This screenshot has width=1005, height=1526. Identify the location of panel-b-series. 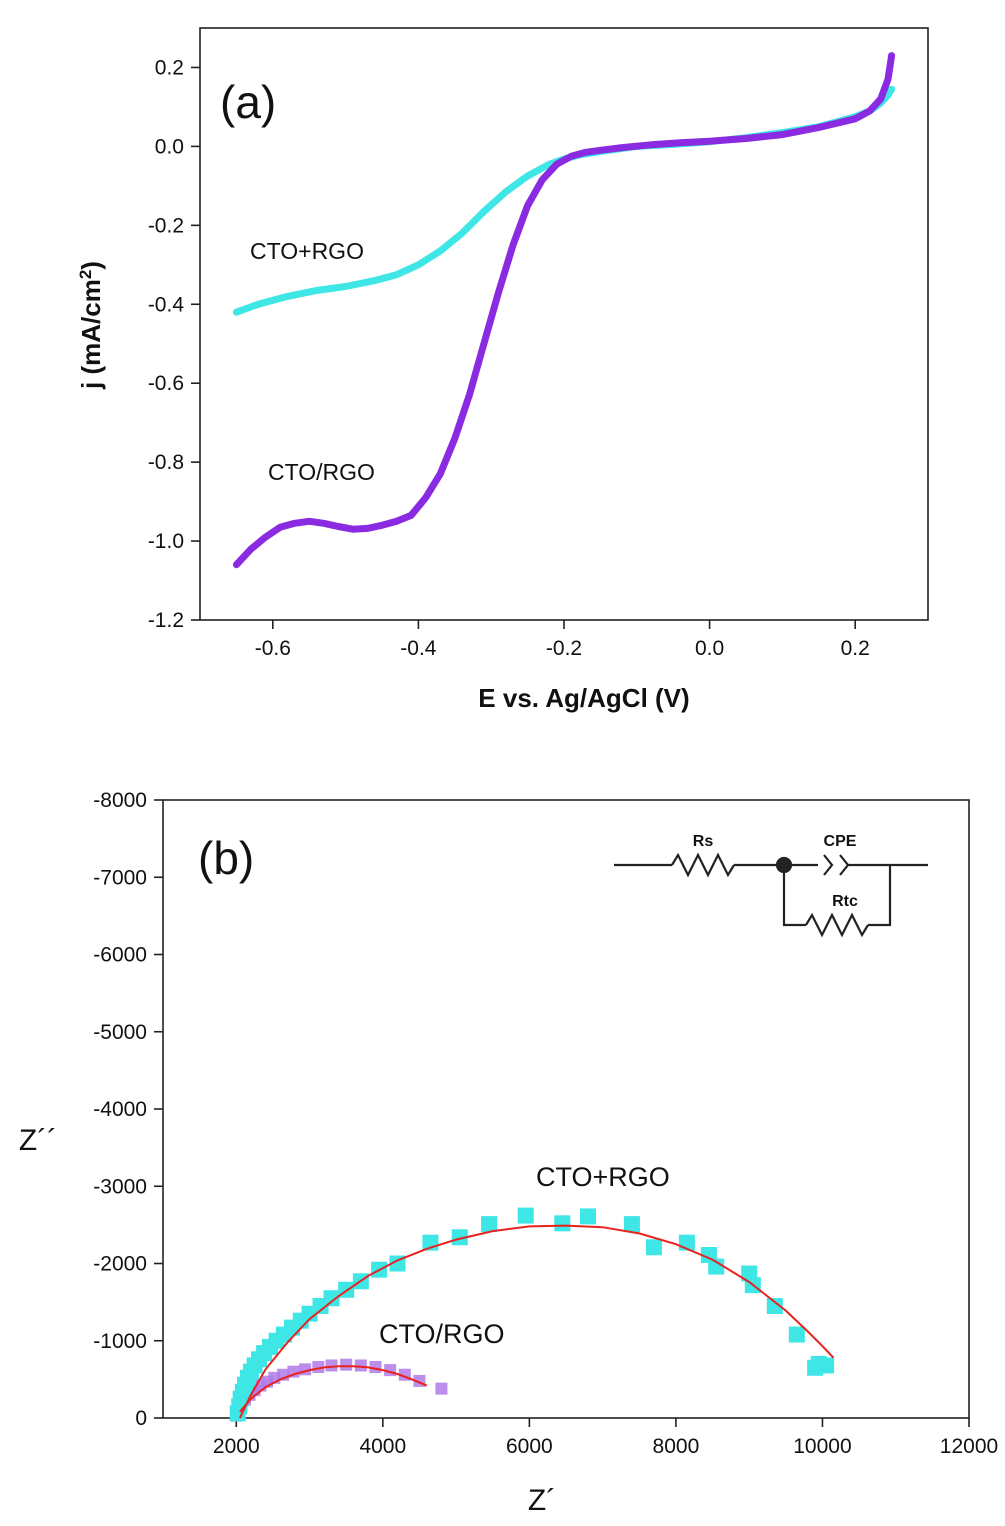
(532, 1314).